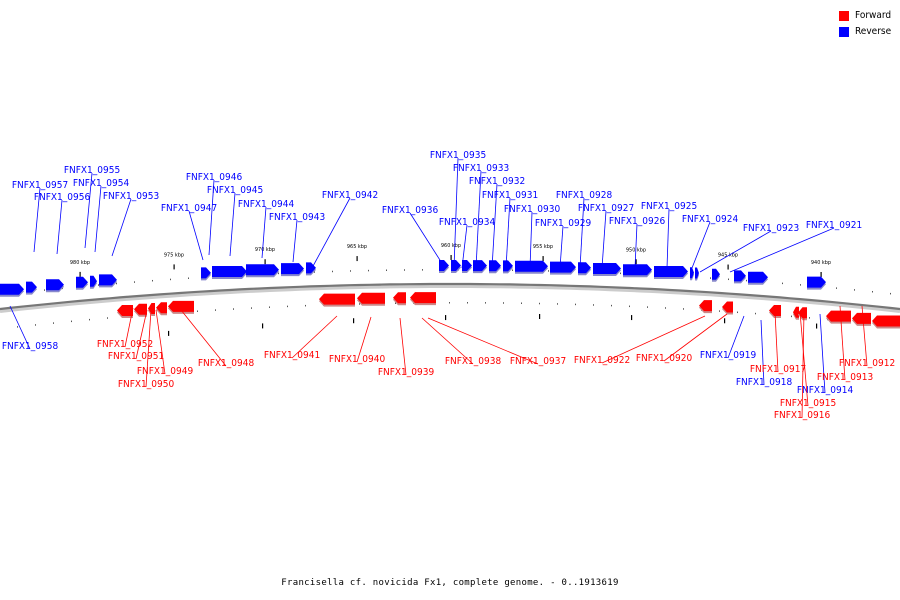 This screenshot has width=900, height=600. What do you see at coordinates (101, 183) in the screenshot?
I see `gene-label: FNFX1_0954` at bounding box center [101, 183].